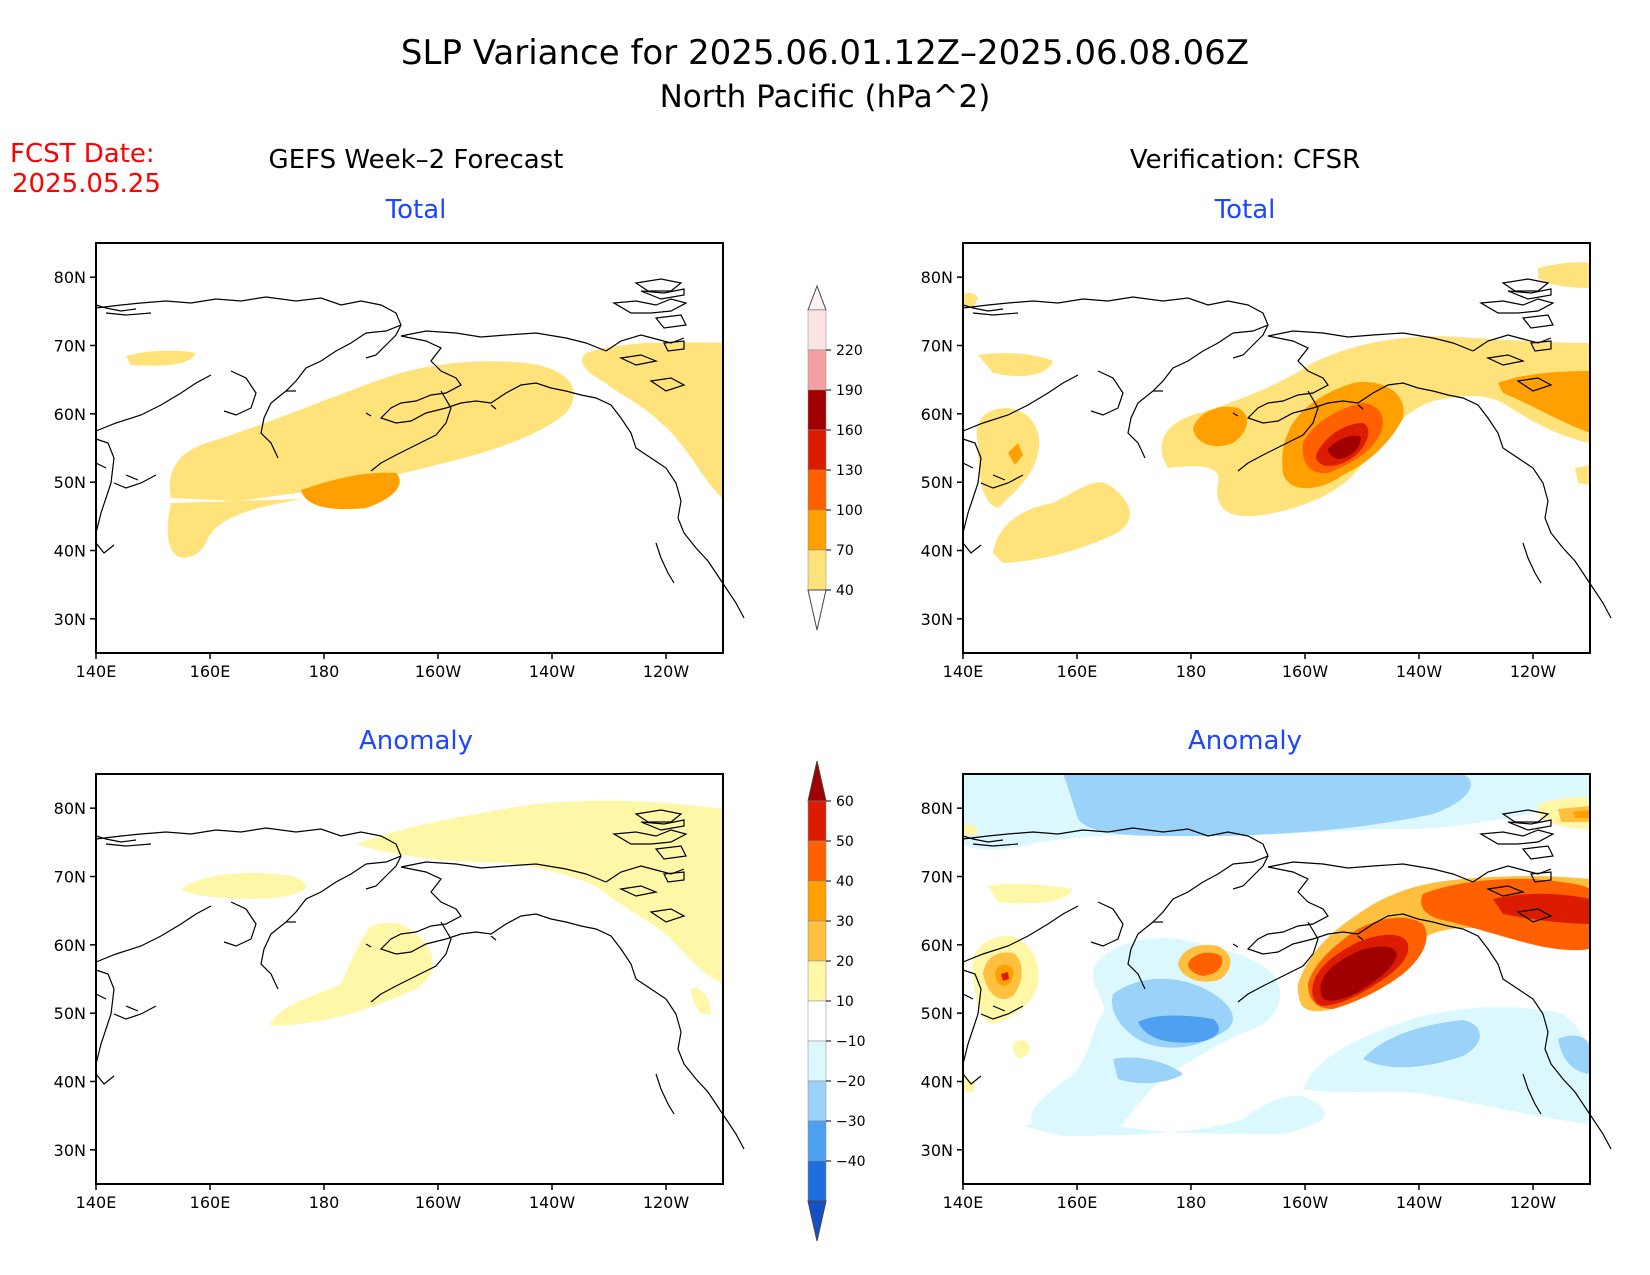 This screenshot has height=1275, width=1650. I want to click on colorbar-label: 100, so click(849, 511).